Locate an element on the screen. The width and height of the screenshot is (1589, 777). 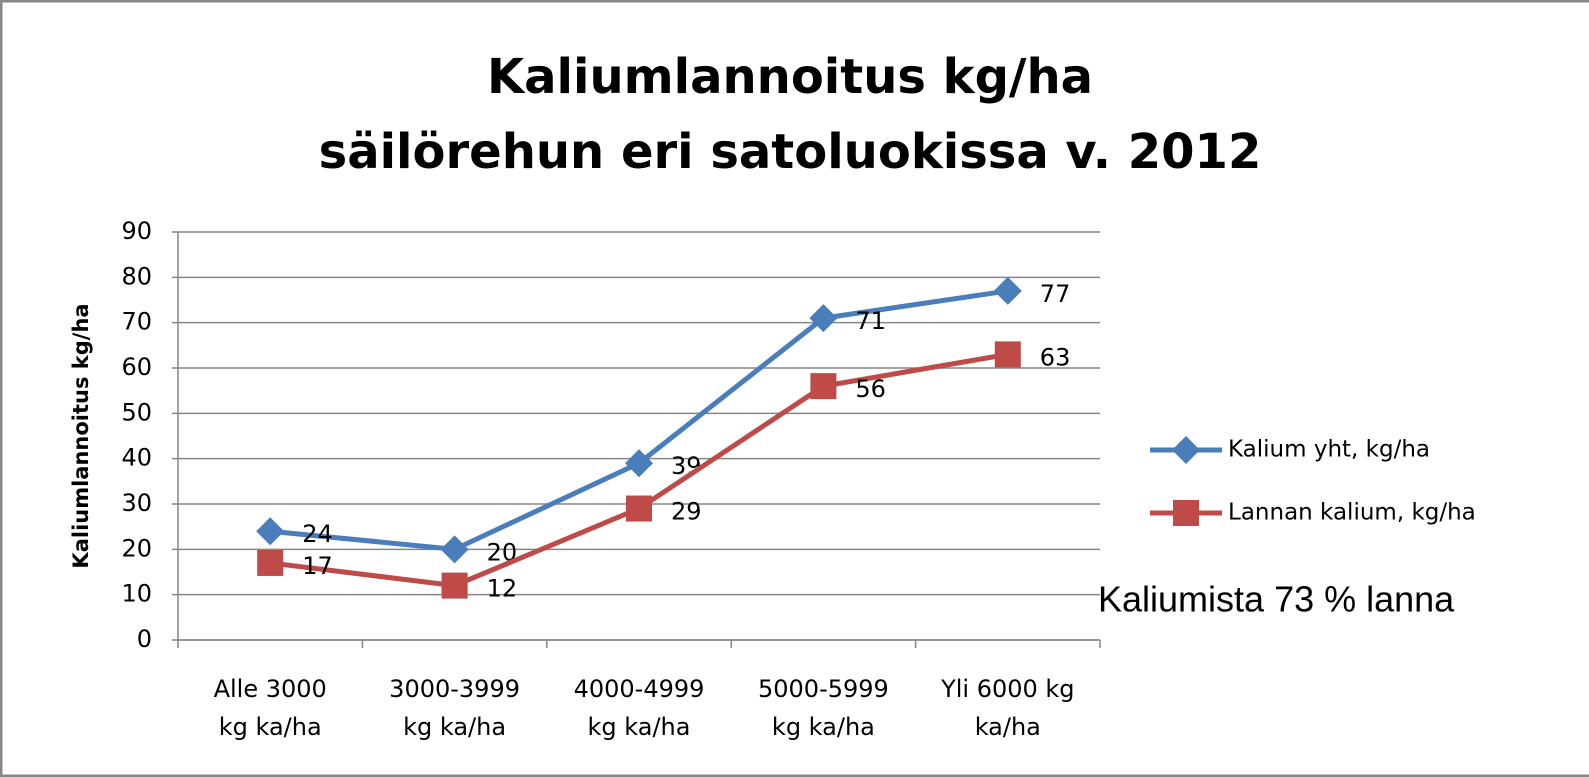
data-label: 12 is located at coordinates (502, 589).